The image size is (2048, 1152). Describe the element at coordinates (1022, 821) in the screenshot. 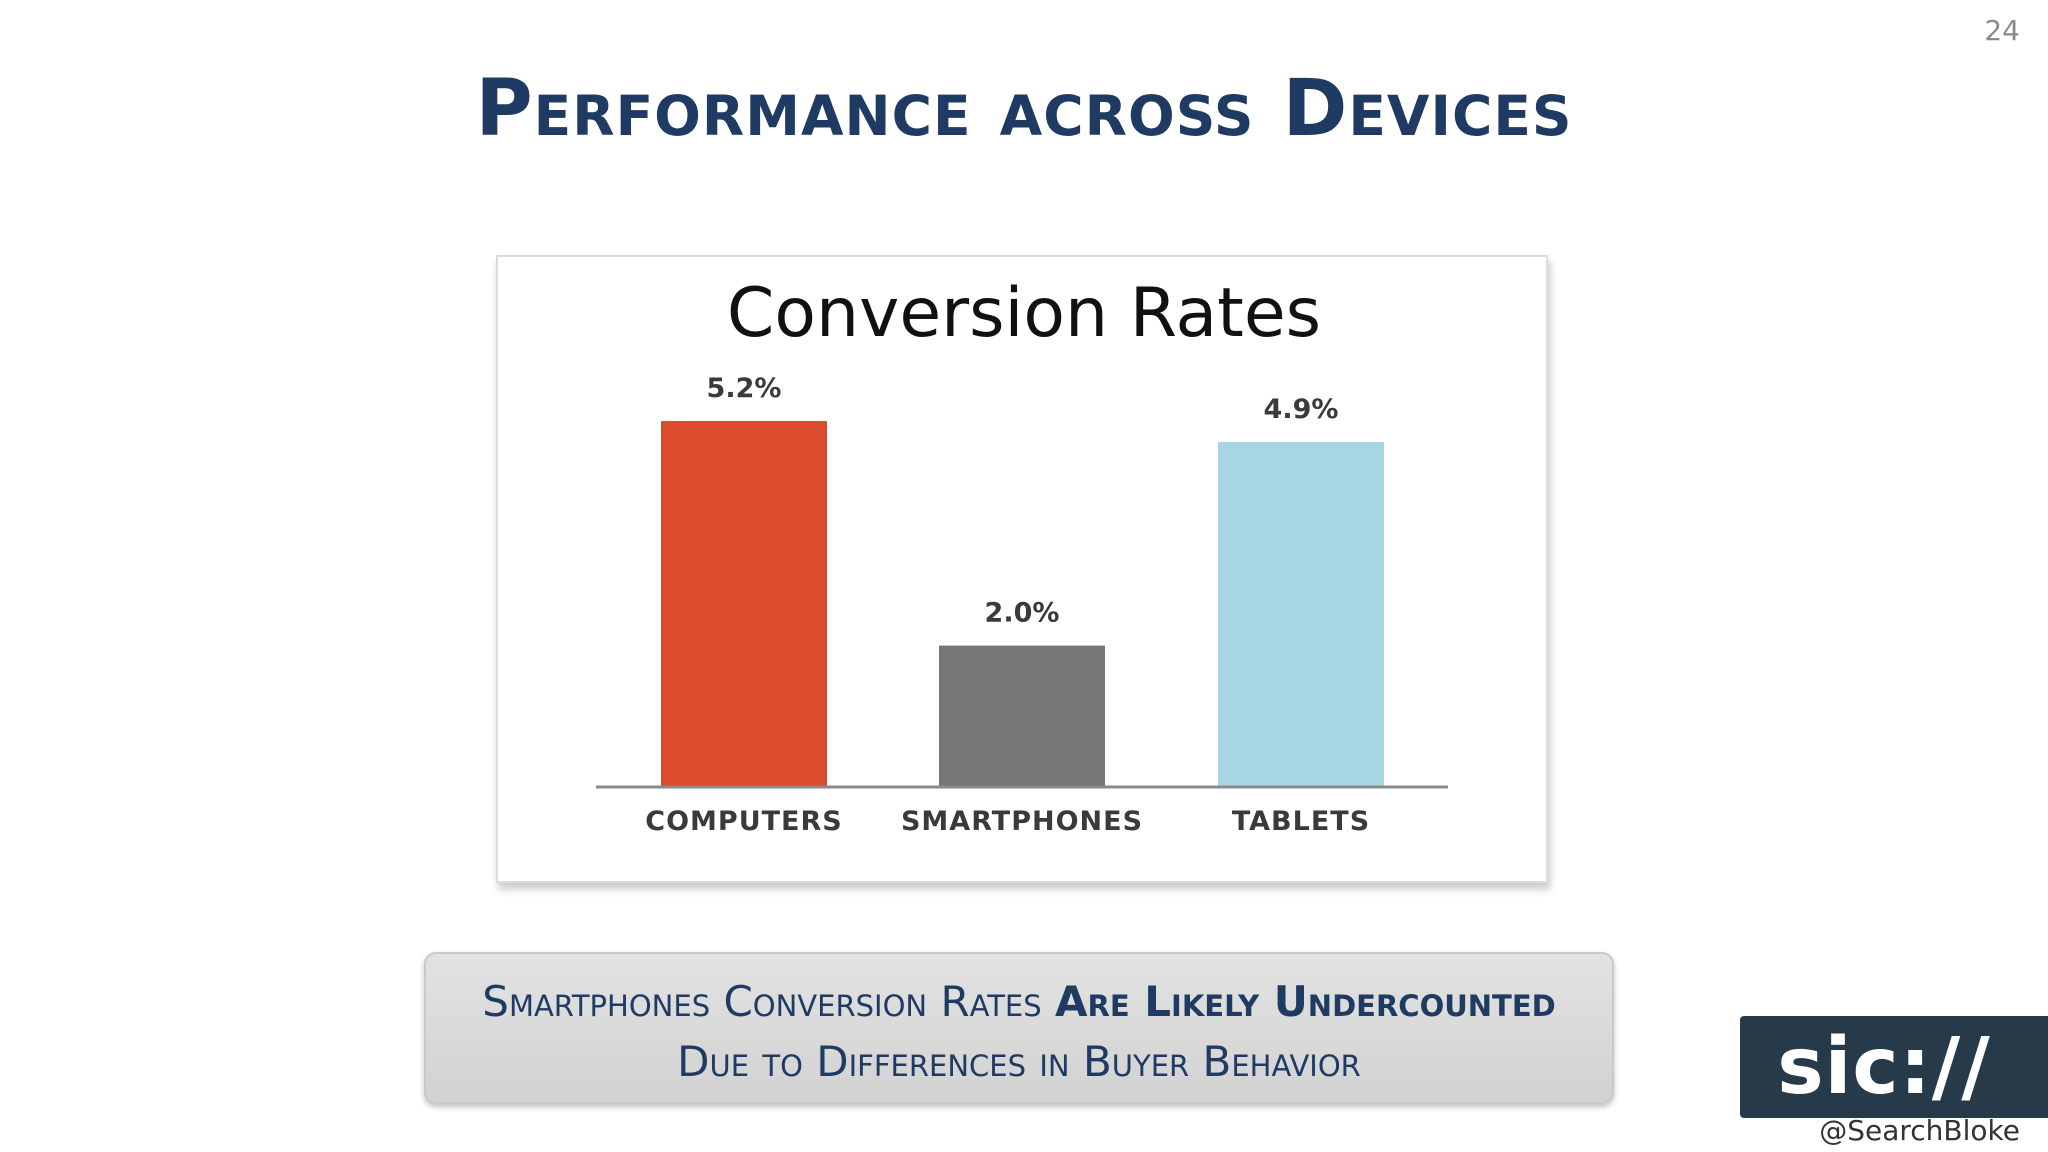

I see `category-label-smartphones: SMARTPHONES` at that location.